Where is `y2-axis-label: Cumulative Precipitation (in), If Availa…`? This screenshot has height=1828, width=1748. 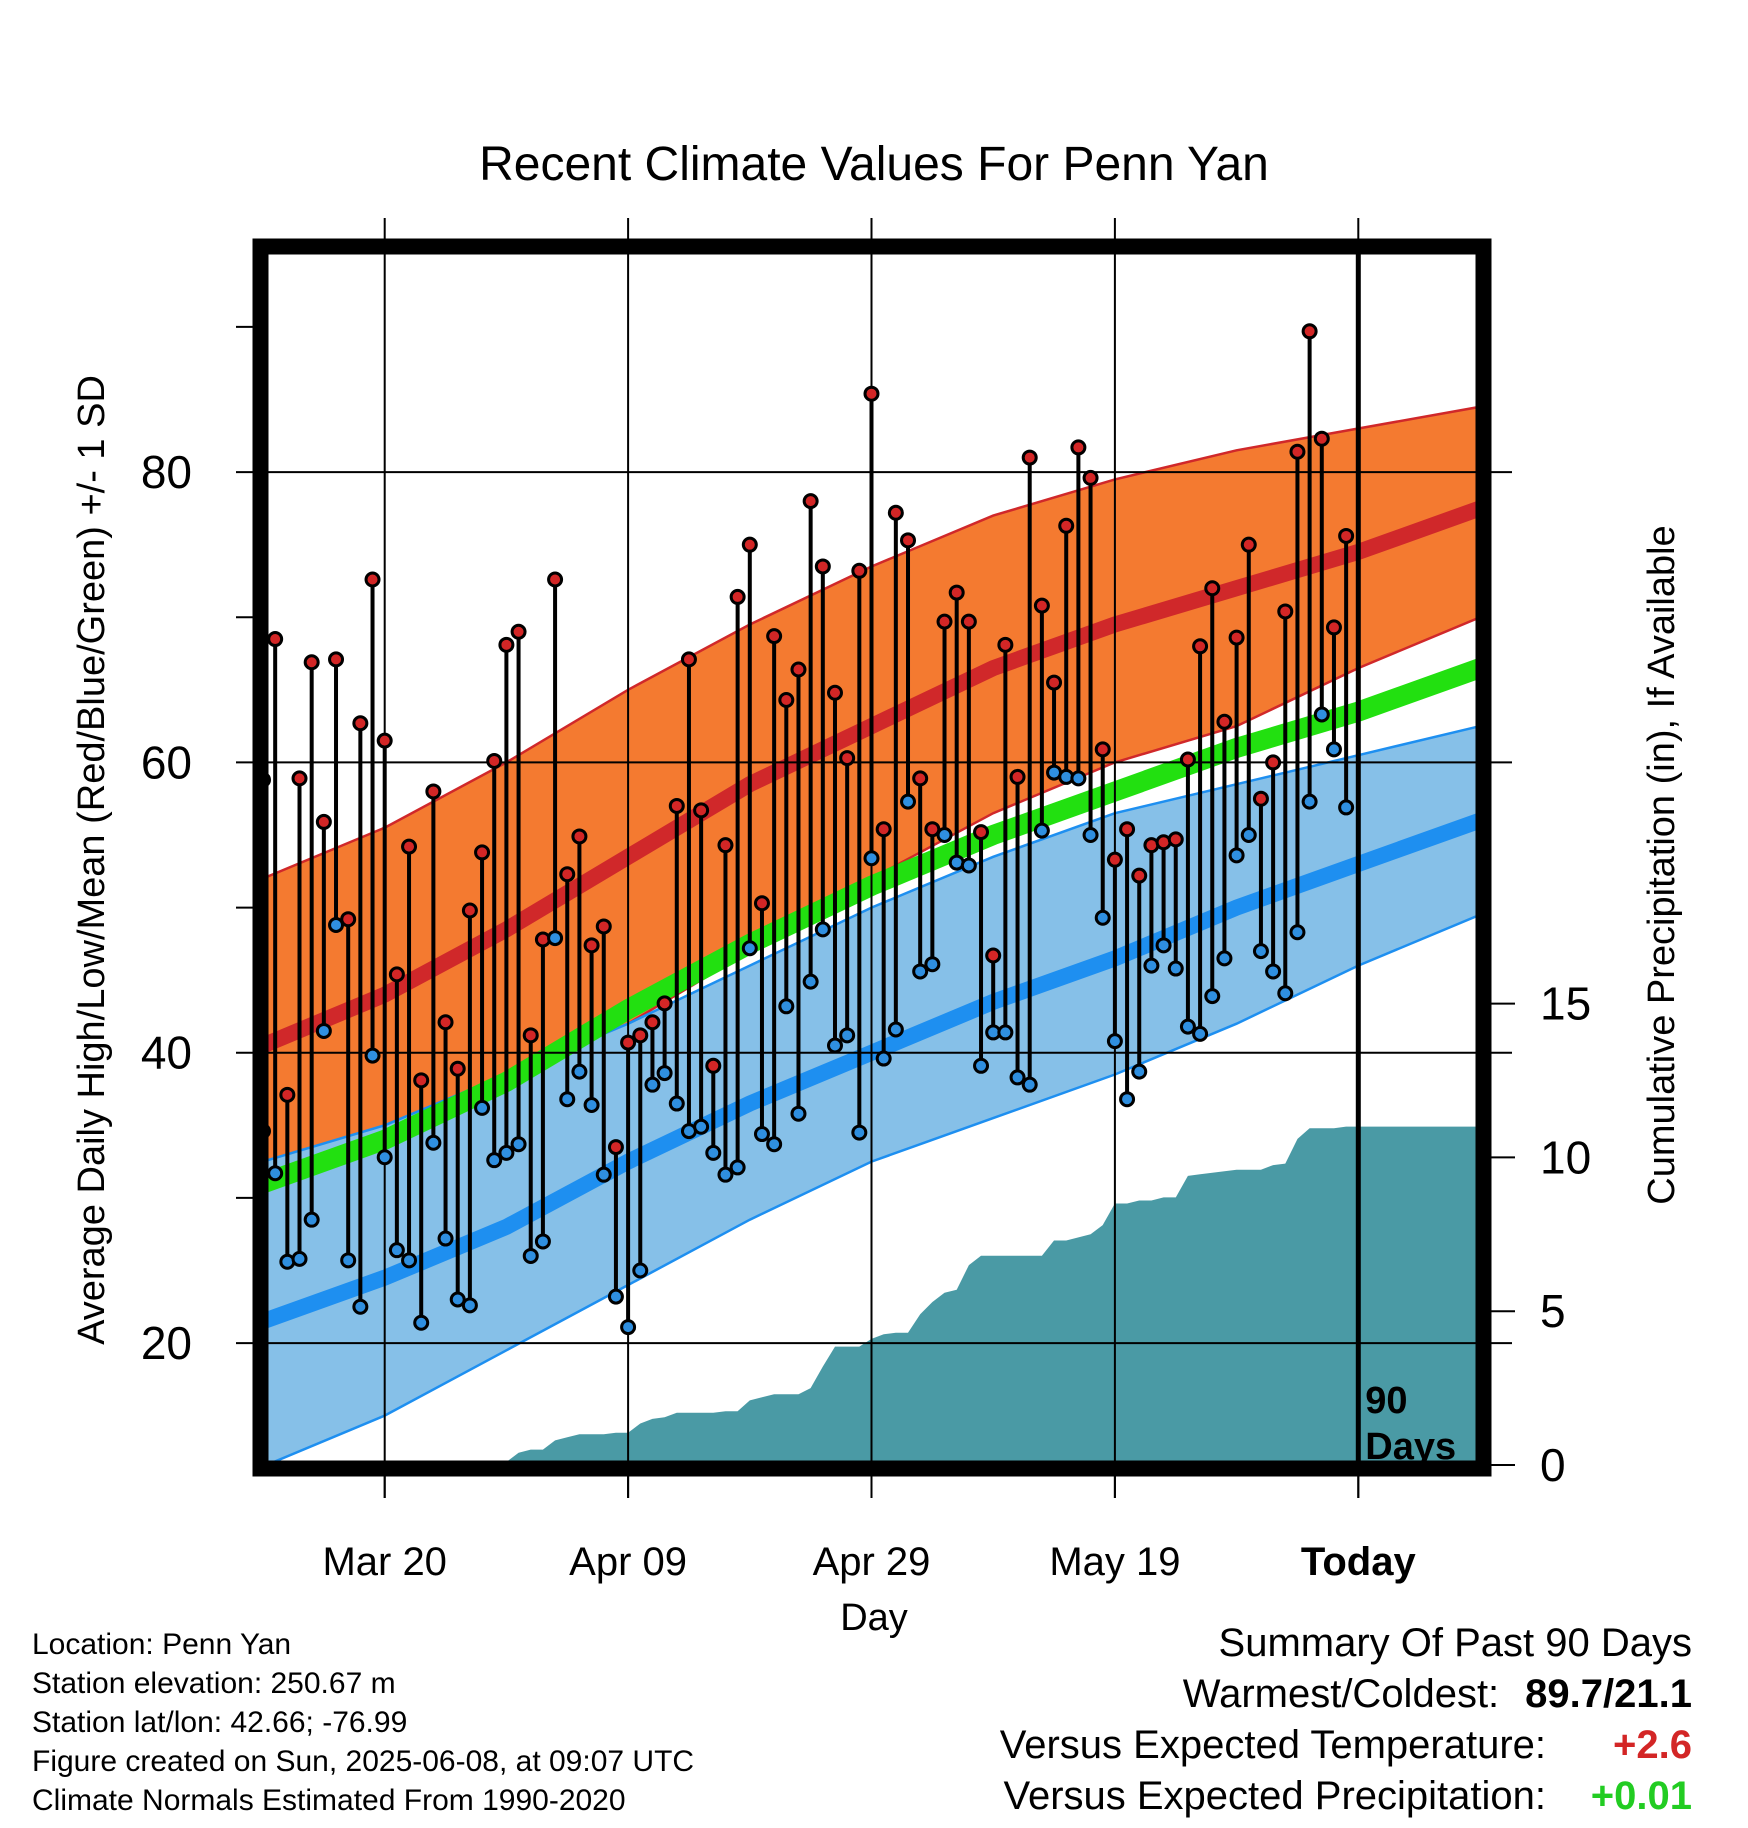
y2-axis-label: Cumulative Precipitation (in), If Availa… is located at coordinates (1662, 864).